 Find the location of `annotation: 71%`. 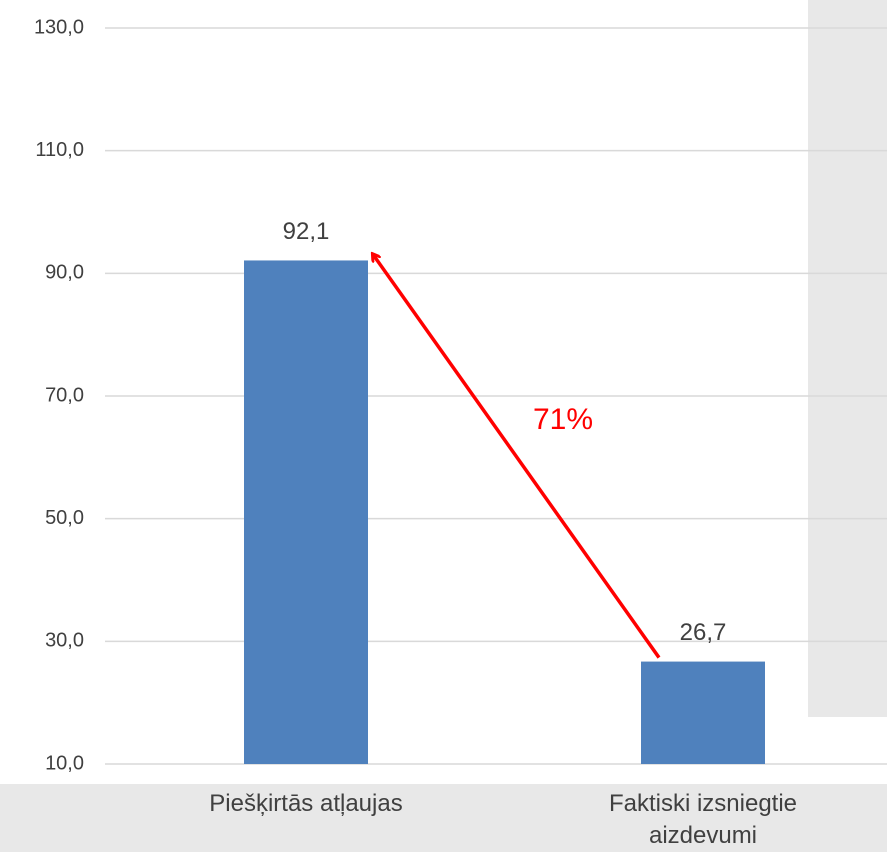

annotation: 71% is located at coordinates (563, 419).